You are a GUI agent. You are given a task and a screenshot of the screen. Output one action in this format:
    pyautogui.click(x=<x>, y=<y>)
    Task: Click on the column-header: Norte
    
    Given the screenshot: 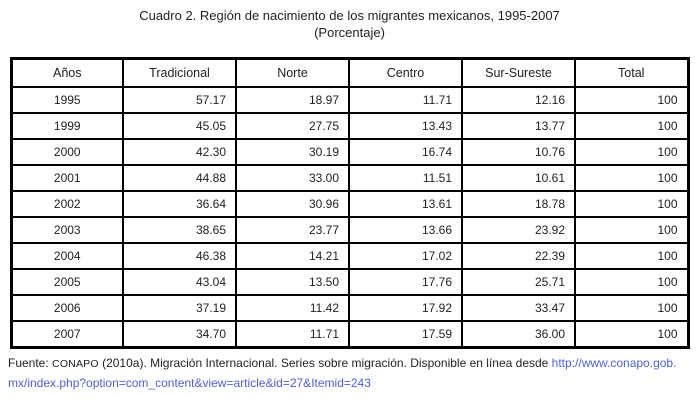 What is the action you would take?
    pyautogui.click(x=292, y=72)
    